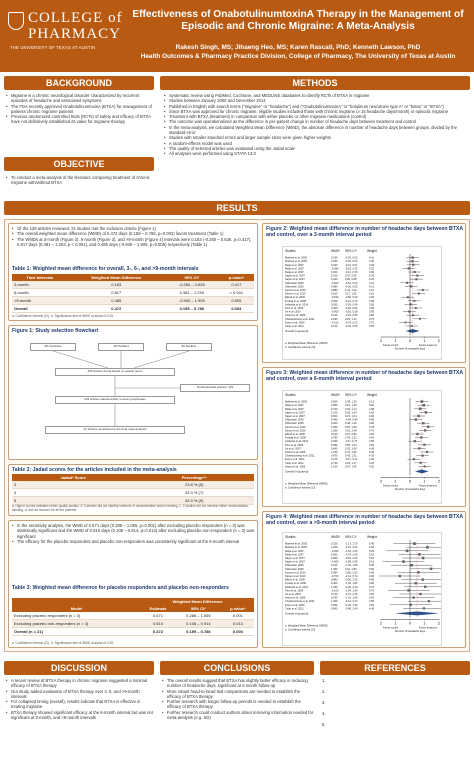  I want to click on forest-study-label: Freitag et al. 2008, so click(295, 583).